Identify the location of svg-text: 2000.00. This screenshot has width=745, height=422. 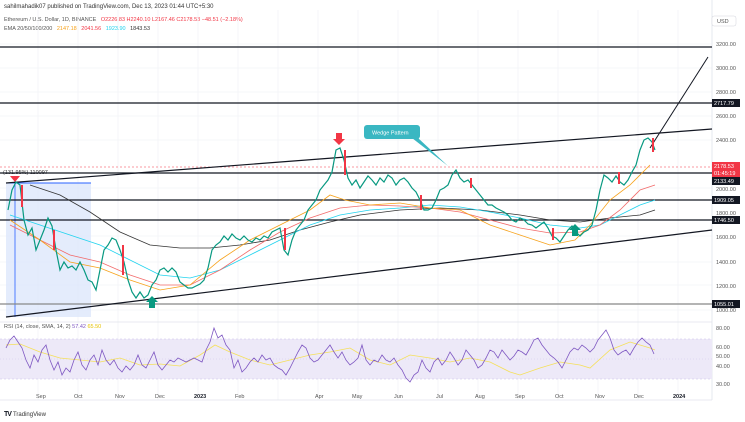
(726, 190).